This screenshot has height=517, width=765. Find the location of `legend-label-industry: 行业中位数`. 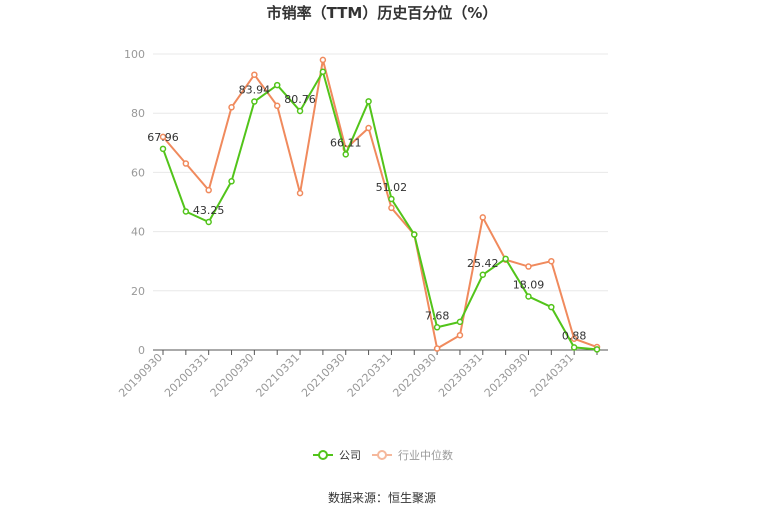

legend-label-industry: 行业中位数 is located at coordinates (425, 455).